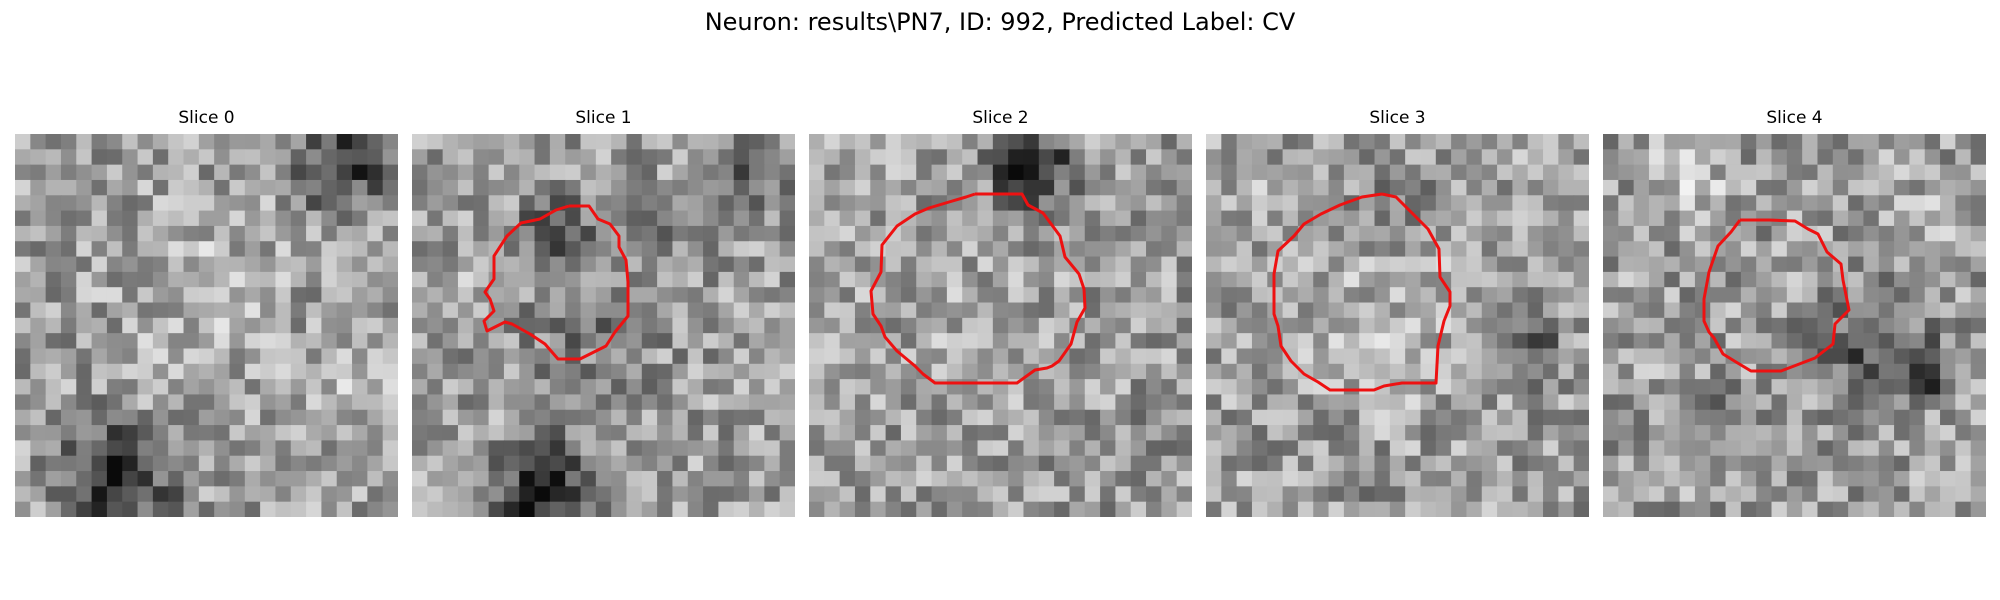 Image resolution: width=2000 pixels, height=600 pixels. I want to click on slice-panel-1: Slice 1, so click(603, 313).